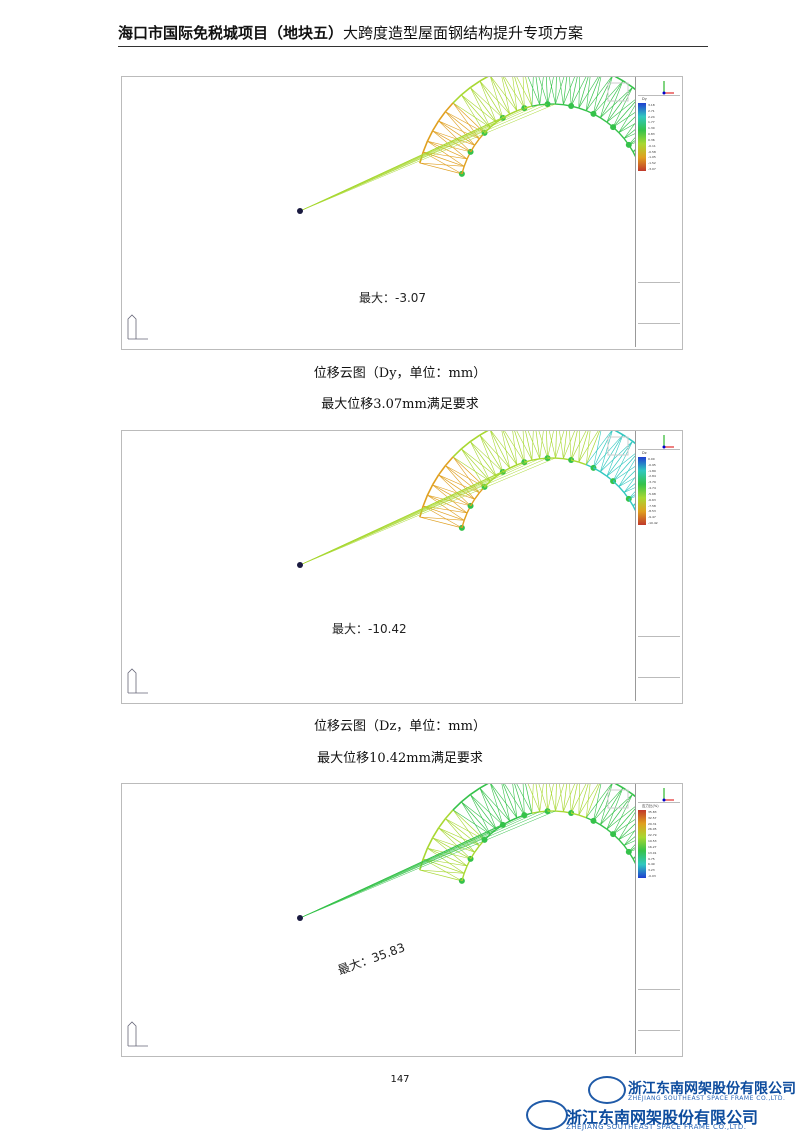  Describe the element at coordinates (652, 168) in the screenshot. I see `legend-value: -3.07` at that location.